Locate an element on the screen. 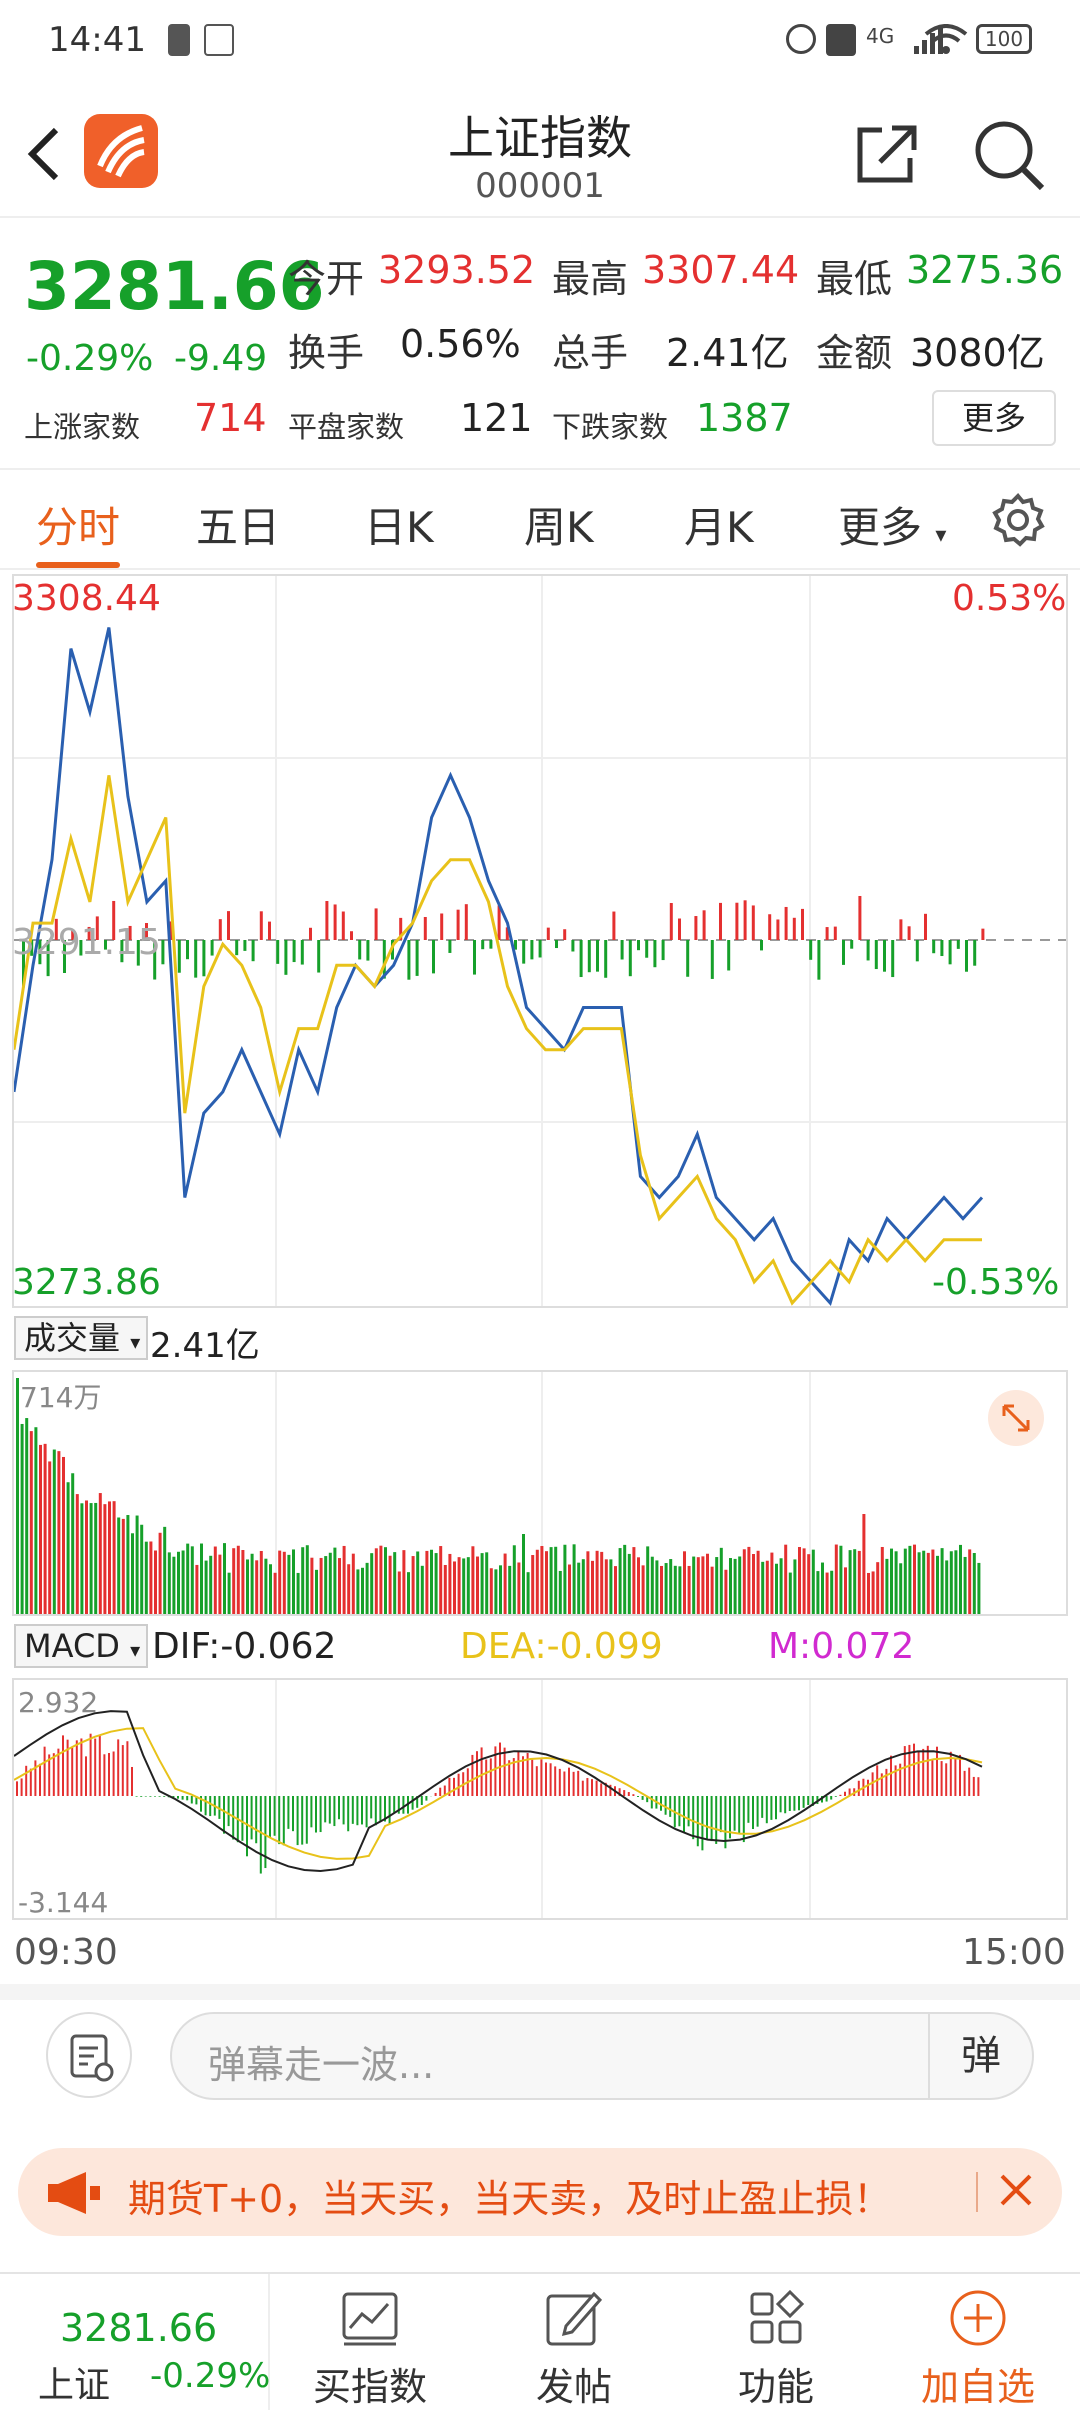  more-quote-button: 更多 is located at coordinates (994, 418).